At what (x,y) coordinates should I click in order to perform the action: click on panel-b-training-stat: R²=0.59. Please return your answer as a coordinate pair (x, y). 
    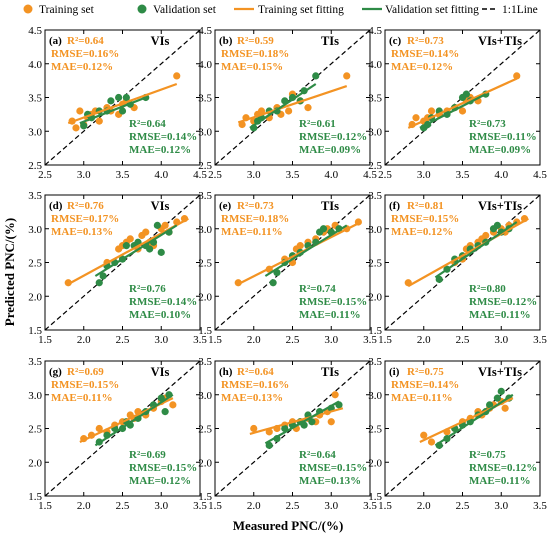
    Looking at the image, I should click on (255, 41).